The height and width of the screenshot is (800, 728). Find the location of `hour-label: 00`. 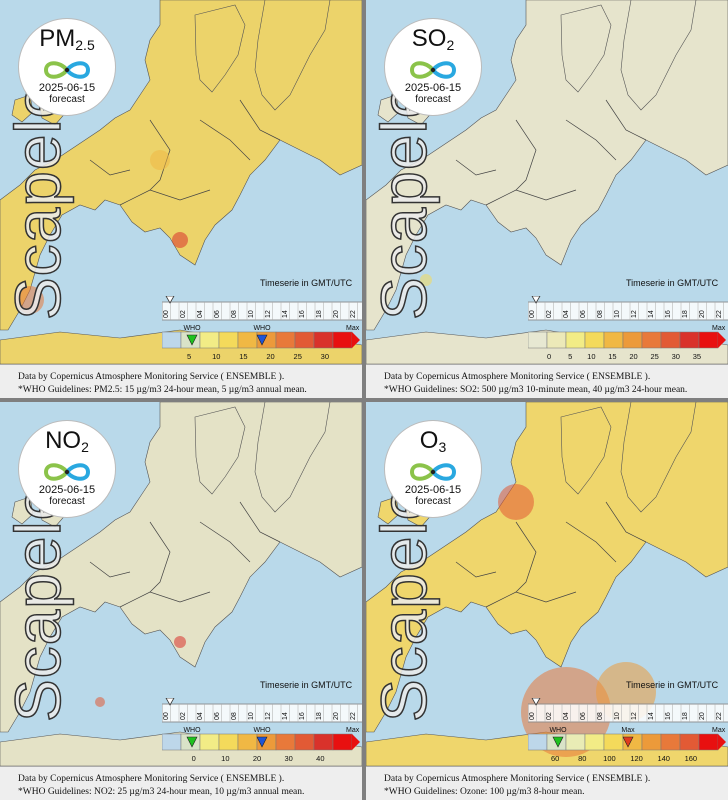

hour-label: 00 is located at coordinates (532, 314).